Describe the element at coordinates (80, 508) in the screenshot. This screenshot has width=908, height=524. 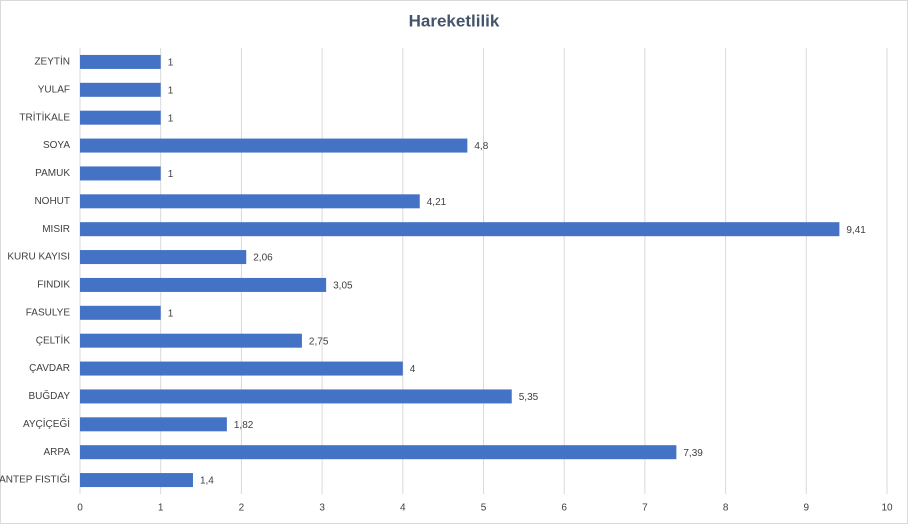
I see `x-tick-label: 0` at that location.